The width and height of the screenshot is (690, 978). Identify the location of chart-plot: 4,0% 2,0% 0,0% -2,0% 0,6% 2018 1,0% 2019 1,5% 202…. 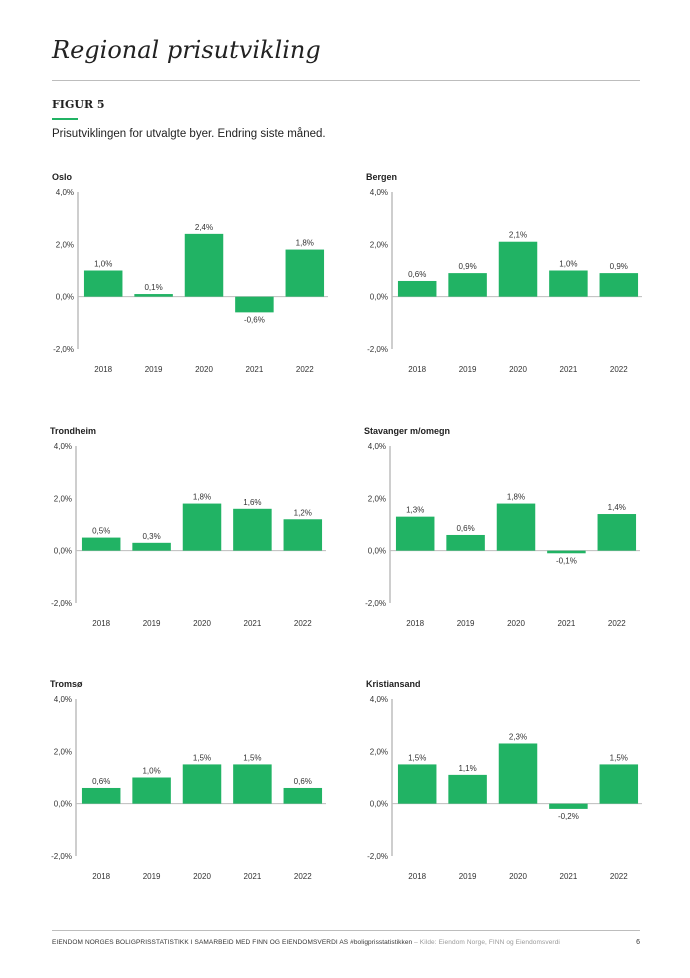
(188, 788).